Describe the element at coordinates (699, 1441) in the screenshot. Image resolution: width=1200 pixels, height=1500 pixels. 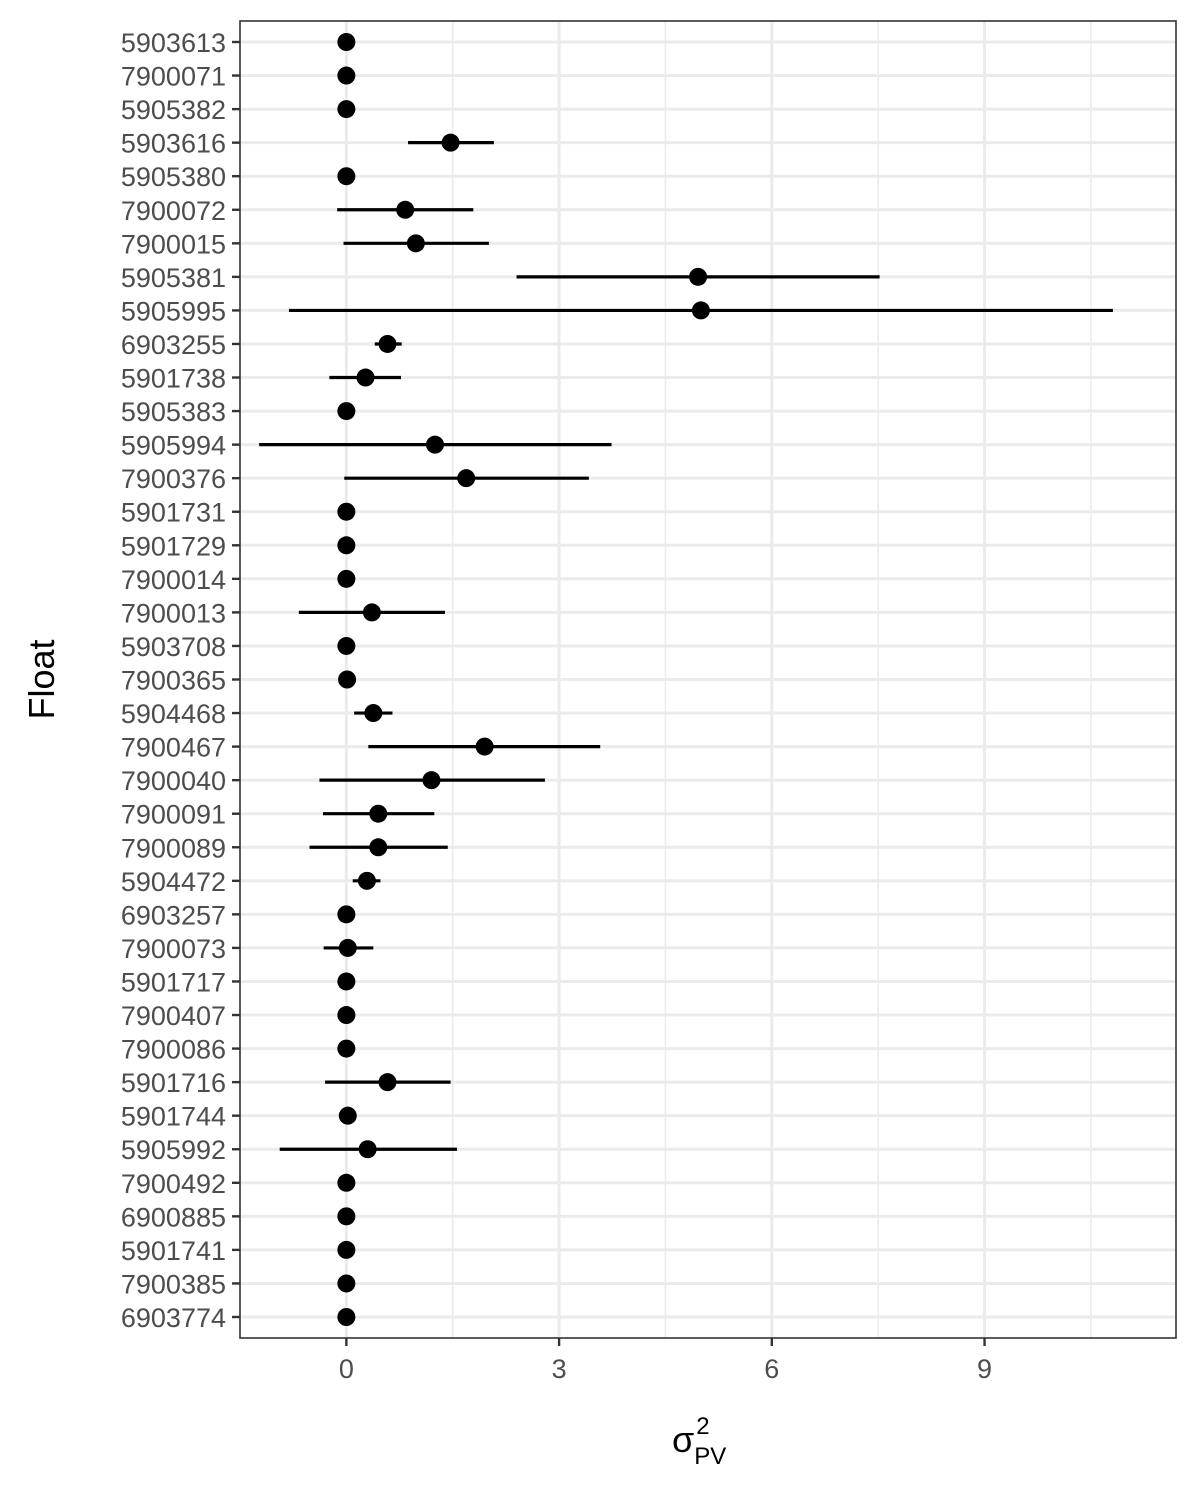
I see `x-axis-title: σPV 2` at that location.